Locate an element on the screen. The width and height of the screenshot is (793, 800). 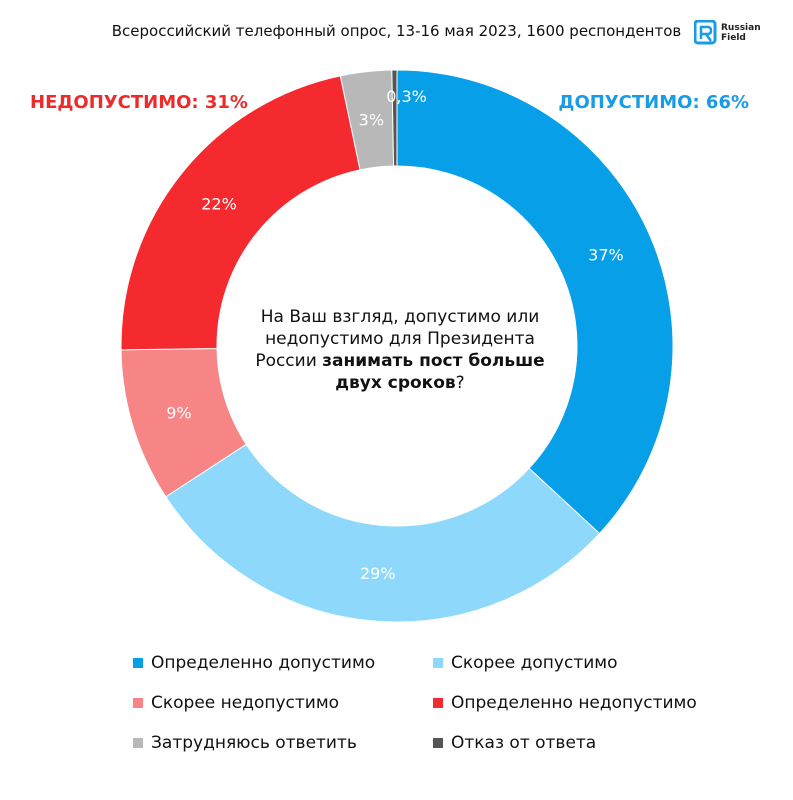
russian-field-logo: Russian Field is located at coordinates (727, 33).